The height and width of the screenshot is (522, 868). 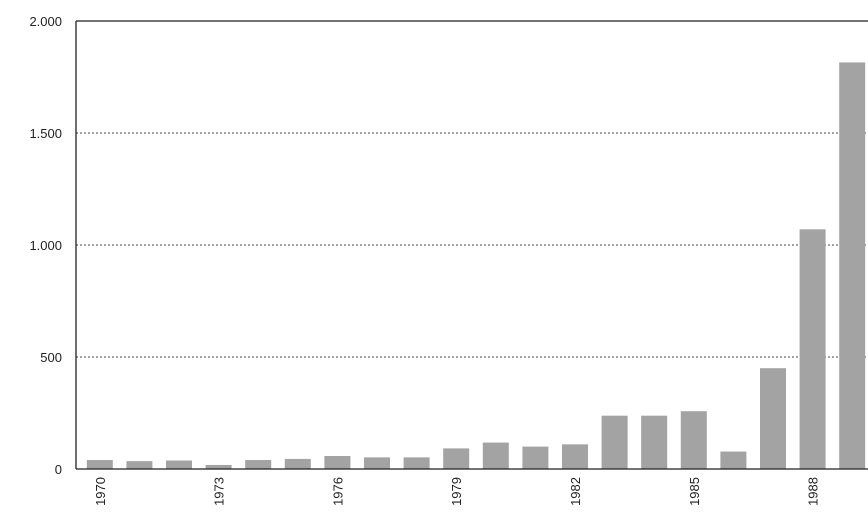 I want to click on x-tick-label: 1979, so click(x=456, y=491).